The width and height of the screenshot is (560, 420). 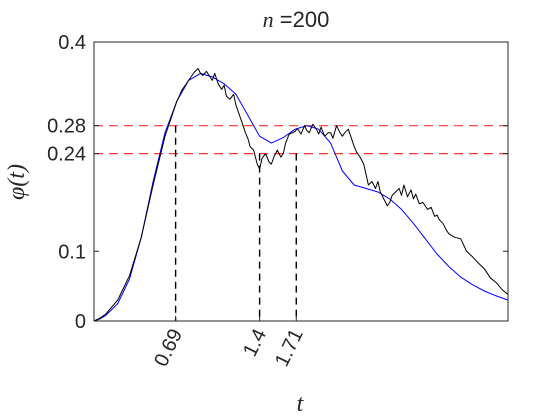 What do you see at coordinates (72, 43) in the screenshot?
I see `y-tick-label-4: 0.4` at bounding box center [72, 43].